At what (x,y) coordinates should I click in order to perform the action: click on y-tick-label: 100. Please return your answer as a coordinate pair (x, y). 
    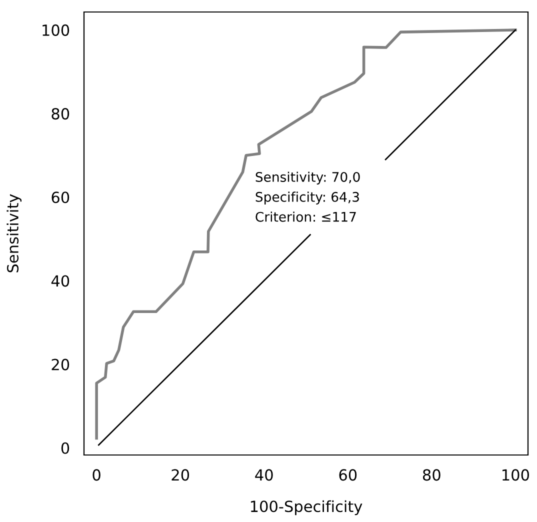
    Looking at the image, I should click on (56, 30).